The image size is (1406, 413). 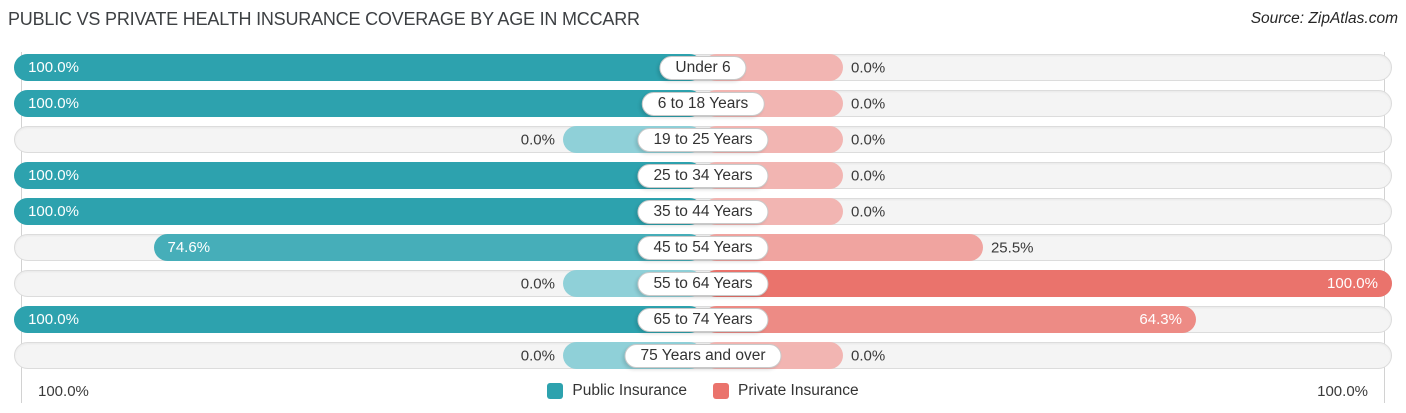 I want to click on private-insurance-swatch, so click(x=720, y=391).